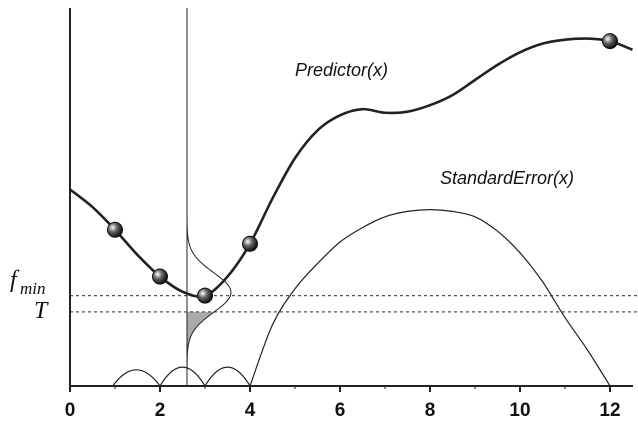 The width and height of the screenshot is (638, 421). Describe the element at coordinates (519, 410) in the screenshot. I see `x-tick-label: 10` at that location.